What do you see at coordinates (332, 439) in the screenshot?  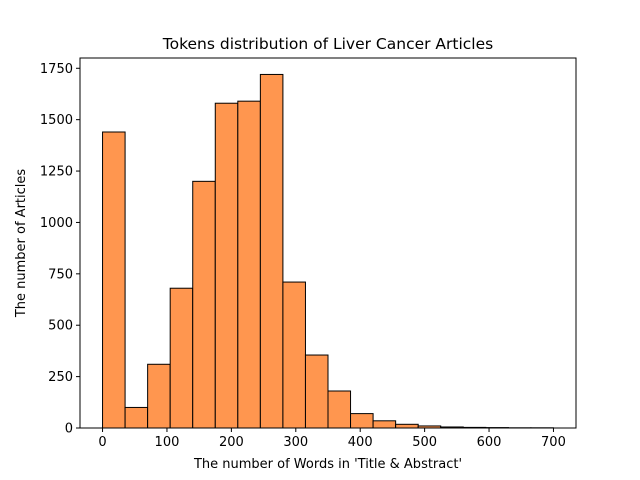 I see `x-axis-ticks: 0 100 200 300 400 500 600 700` at bounding box center [332, 439].